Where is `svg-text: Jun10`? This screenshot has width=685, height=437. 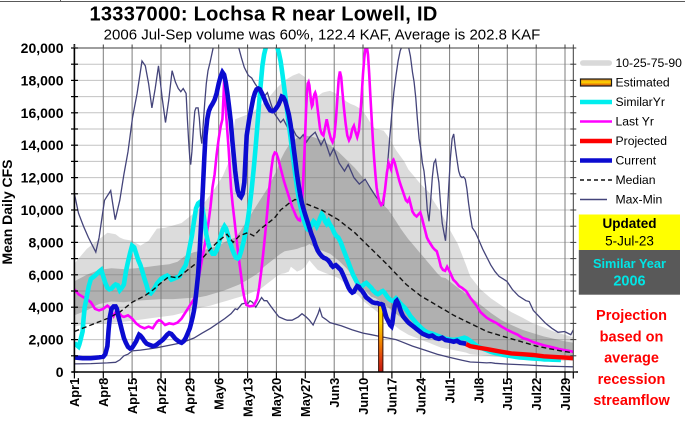
svg-text: Jun10 is located at coordinates (363, 396).